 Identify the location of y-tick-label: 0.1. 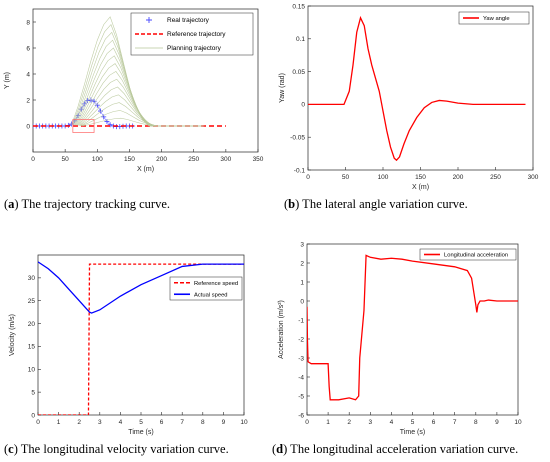
(300, 39).